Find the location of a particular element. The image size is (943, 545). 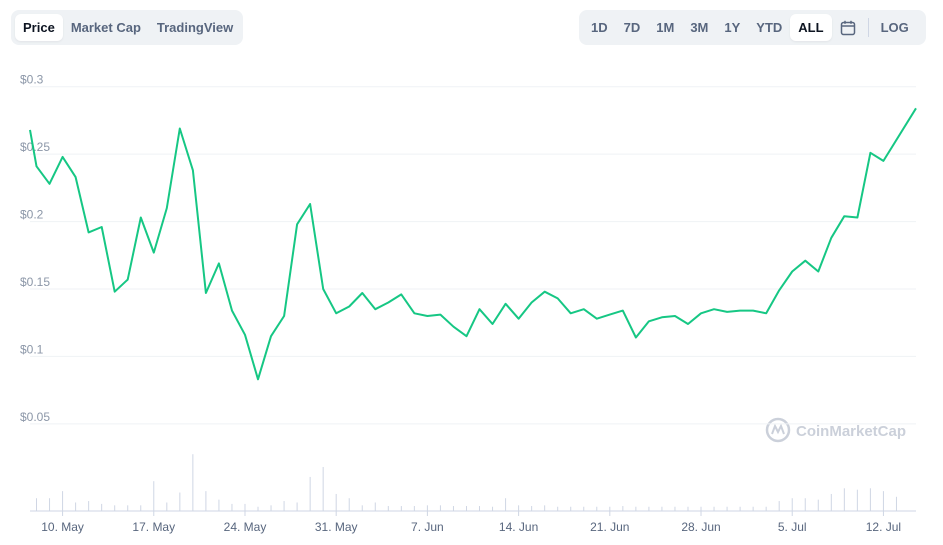

x-tick-label: 21. Jun is located at coordinates (609, 527).